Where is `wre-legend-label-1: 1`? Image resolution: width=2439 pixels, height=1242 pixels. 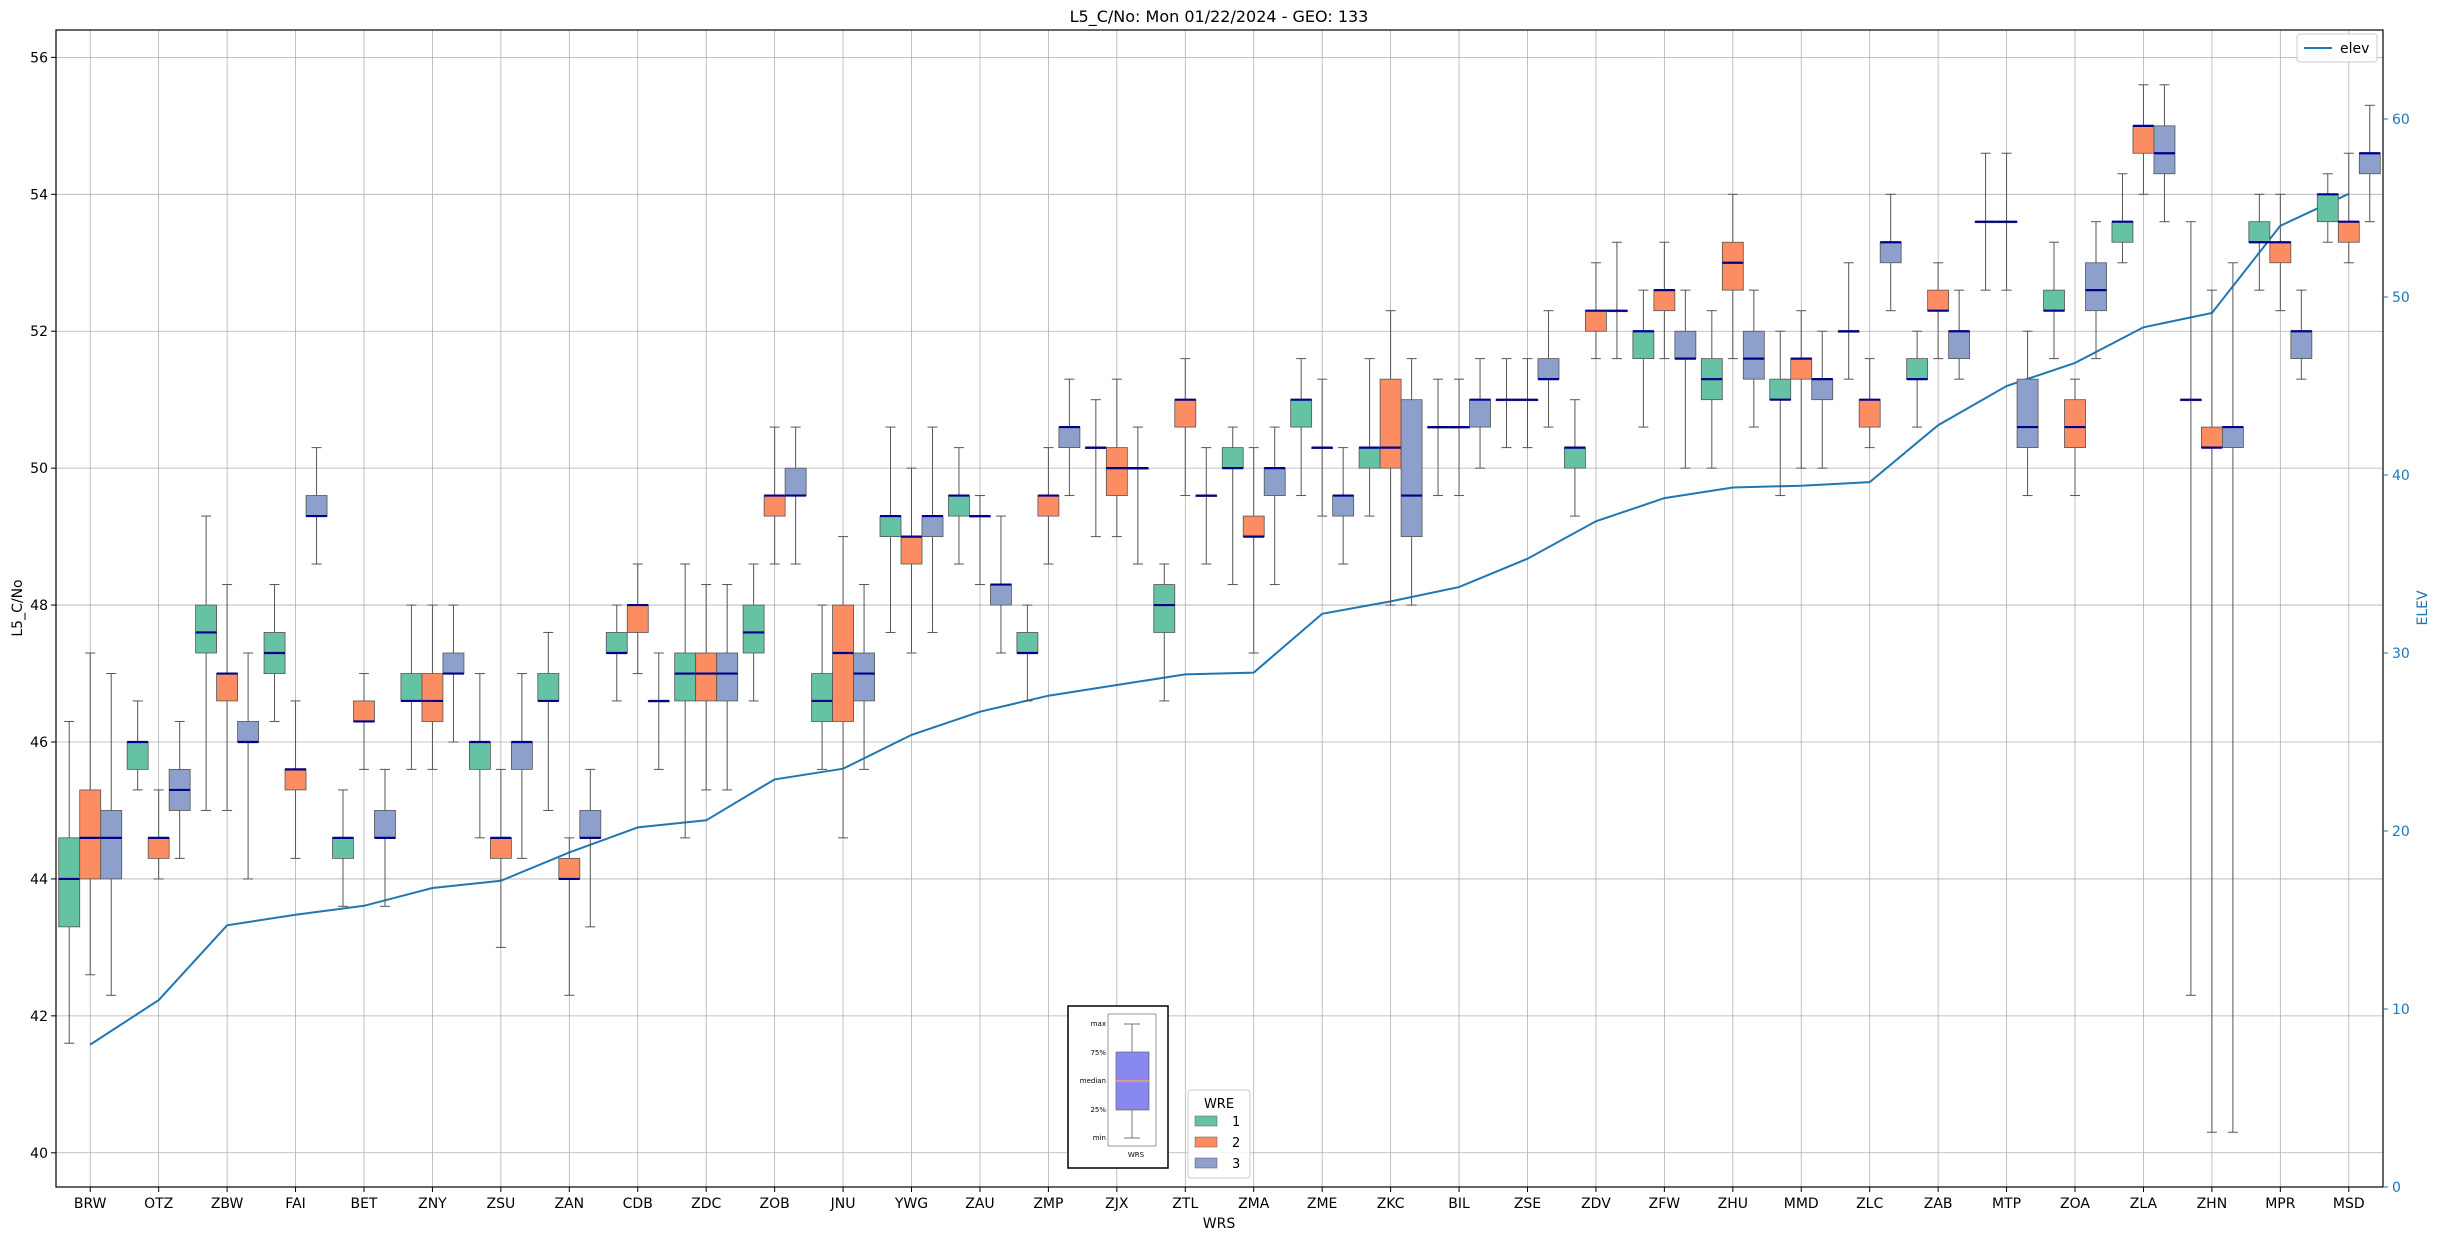 wre-legend-label-1: 1 is located at coordinates (1236, 1122).